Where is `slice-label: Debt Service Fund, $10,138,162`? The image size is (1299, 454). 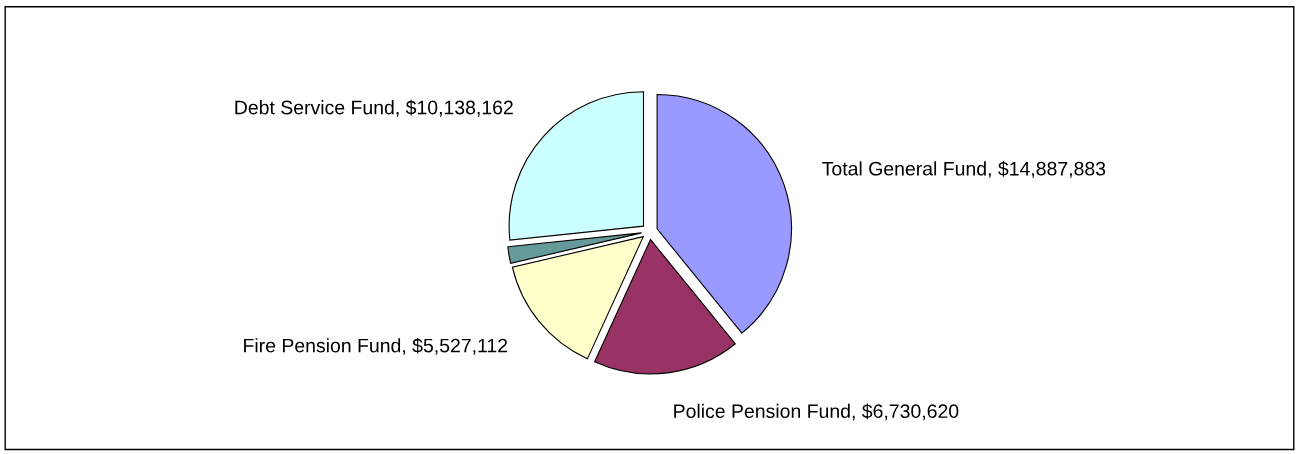
slice-label: Debt Service Fund, $10,138,162 is located at coordinates (374, 108).